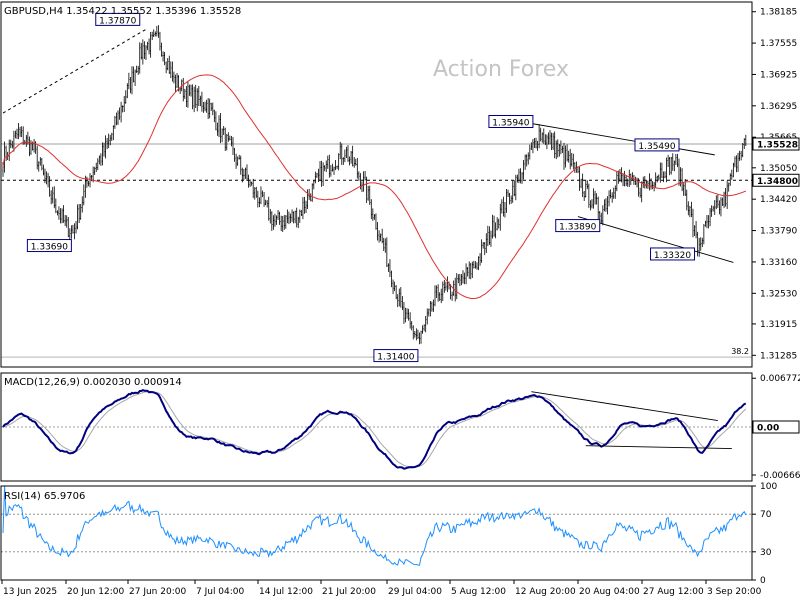 The width and height of the screenshot is (800, 604). Describe the element at coordinates (778, 169) in the screenshot. I see `y-tick-label: 1.35050` at that location.